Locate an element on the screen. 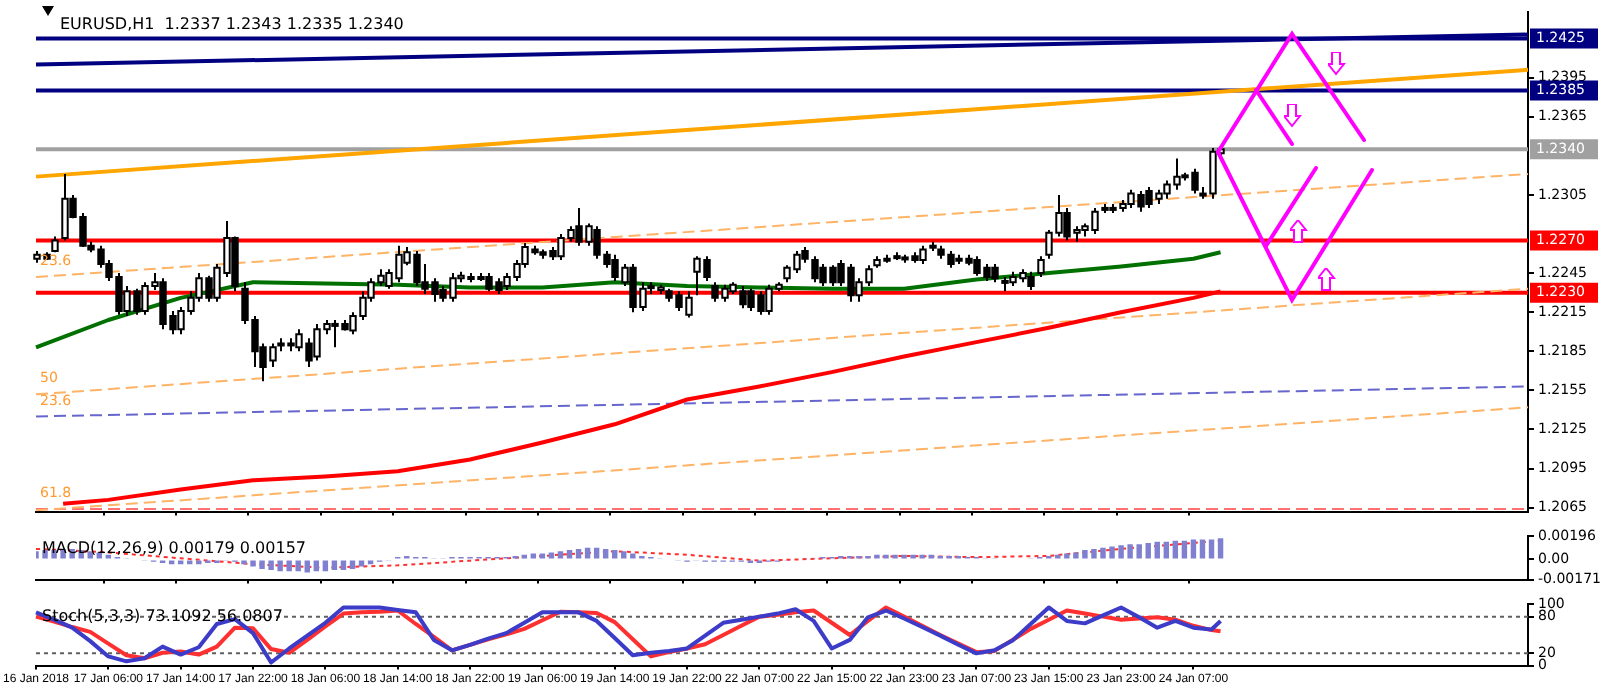  chart-title: Stoch(5,3,3) 73.1092 56.0807 is located at coordinates (162, 615).